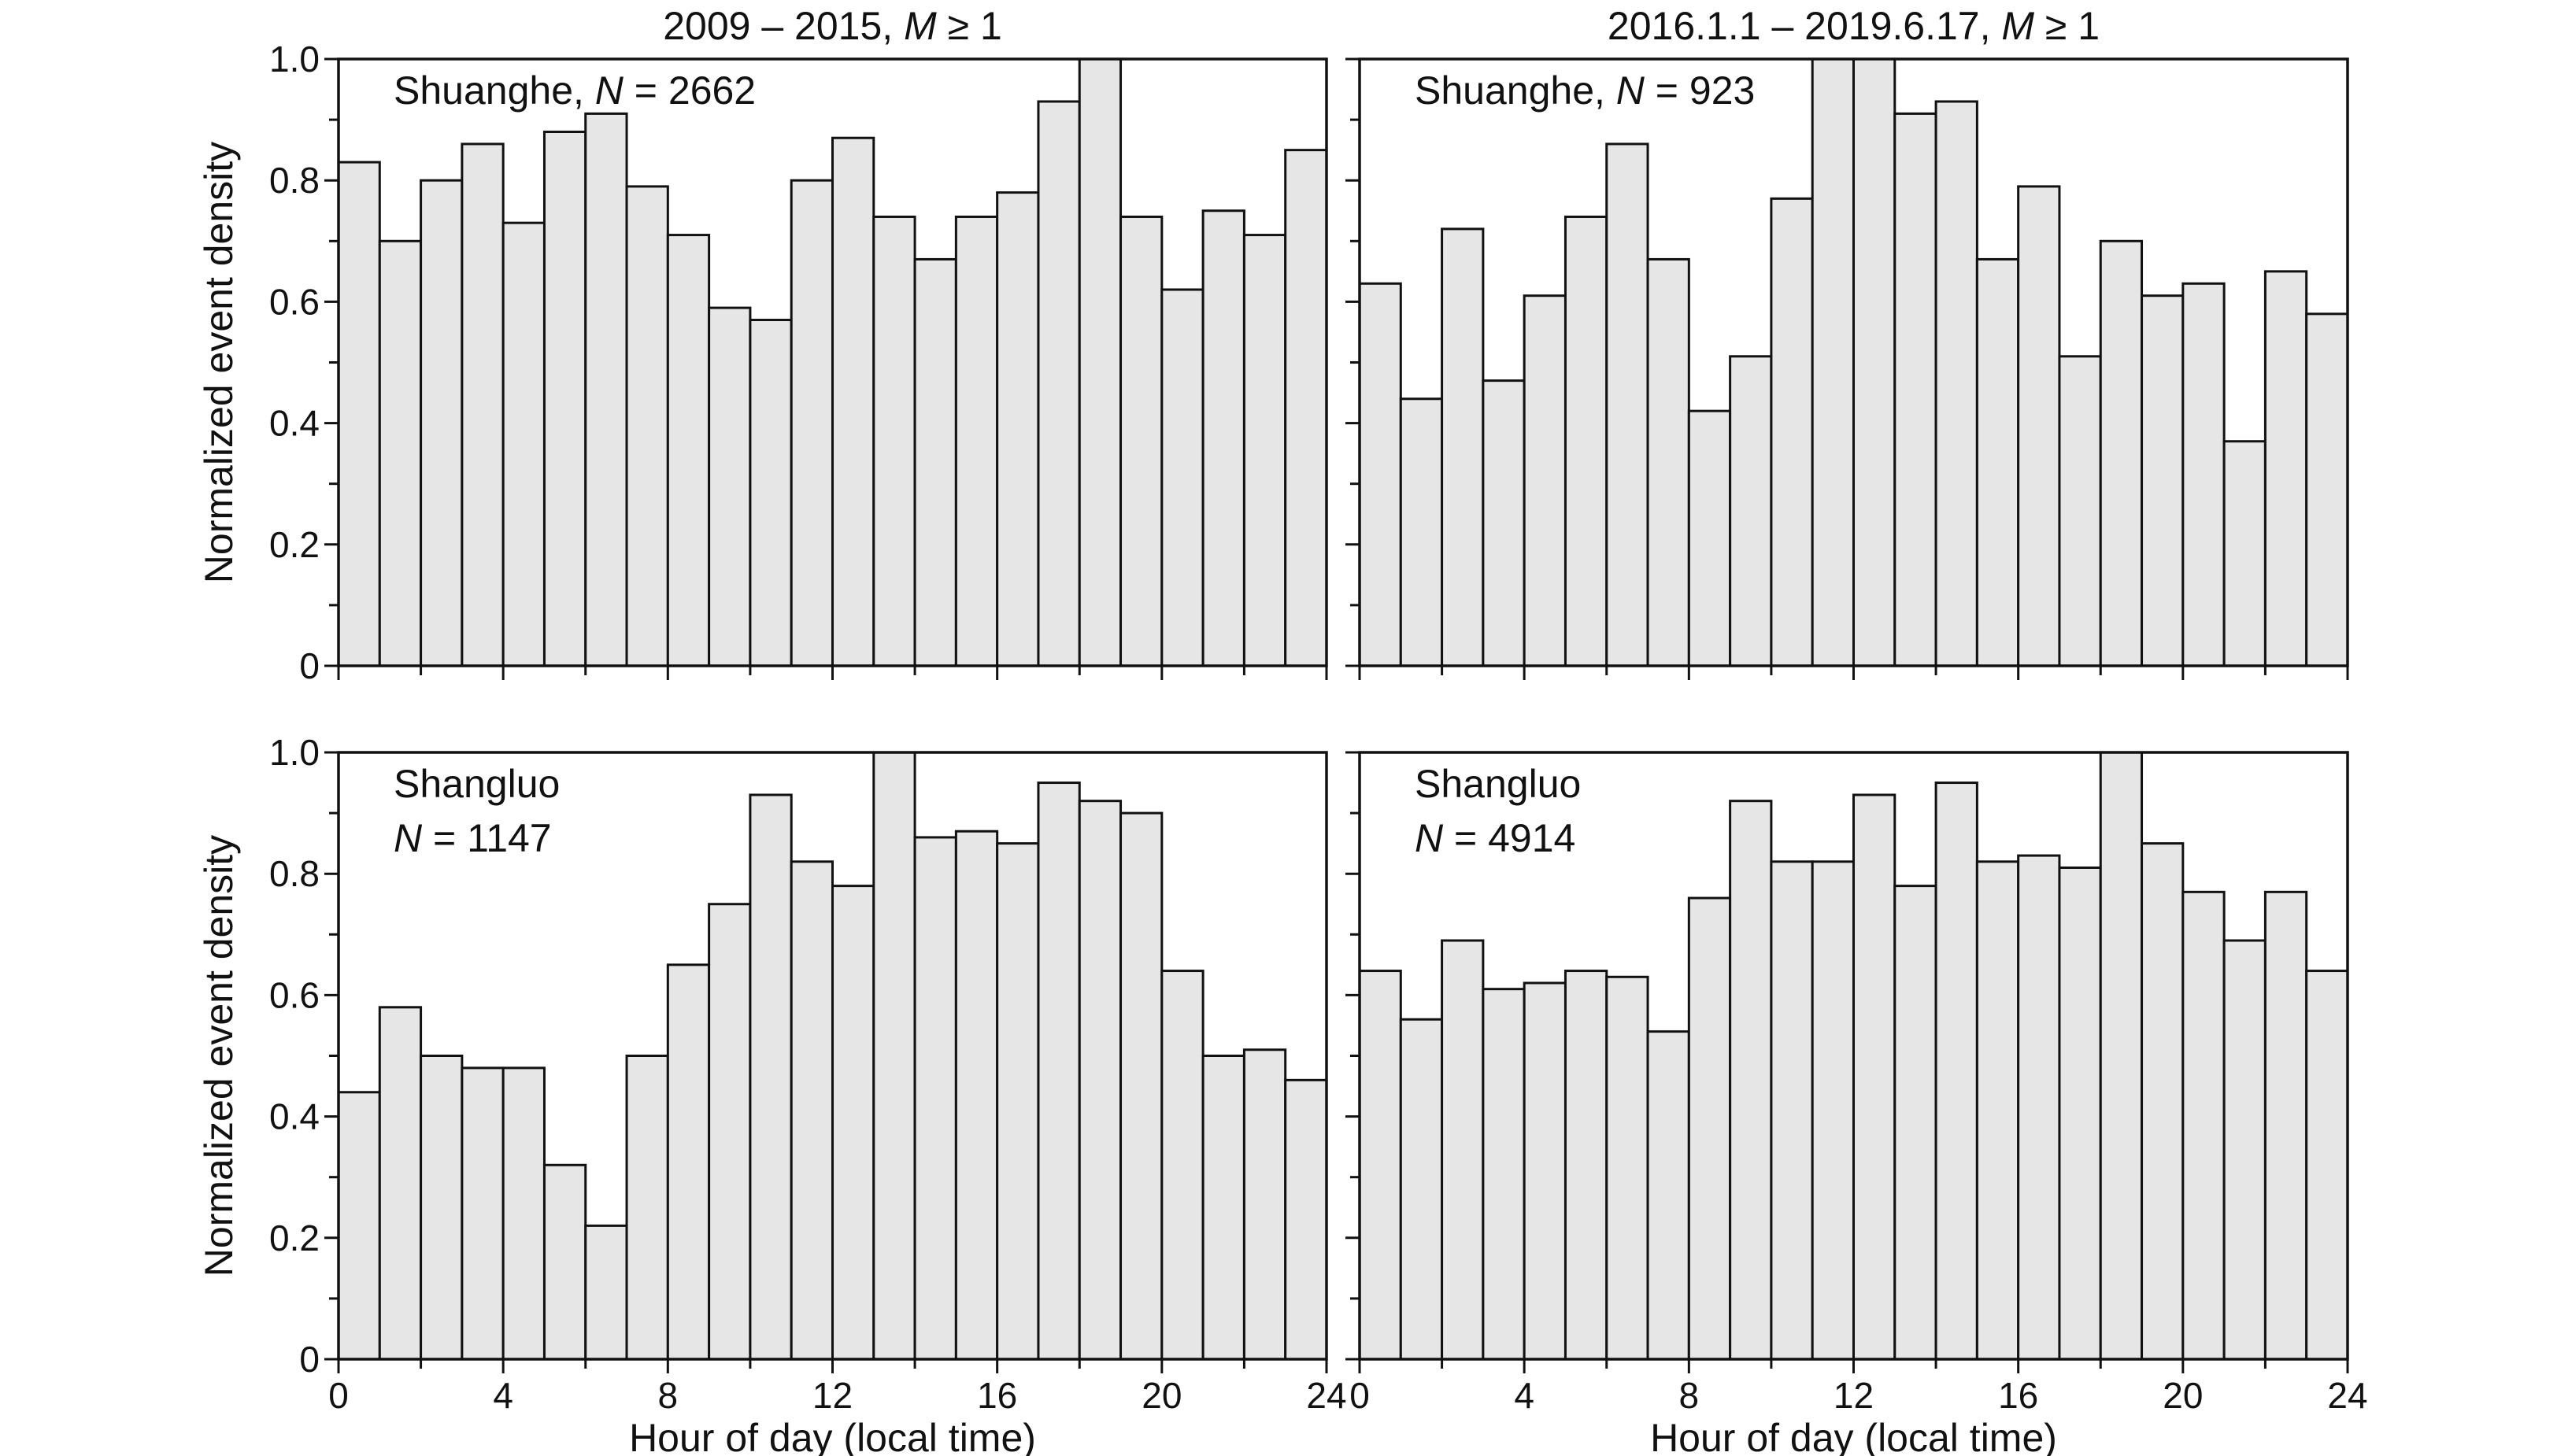  What do you see at coordinates (503, 1395) in the screenshot?
I see `x-tick-label: 4` at bounding box center [503, 1395].